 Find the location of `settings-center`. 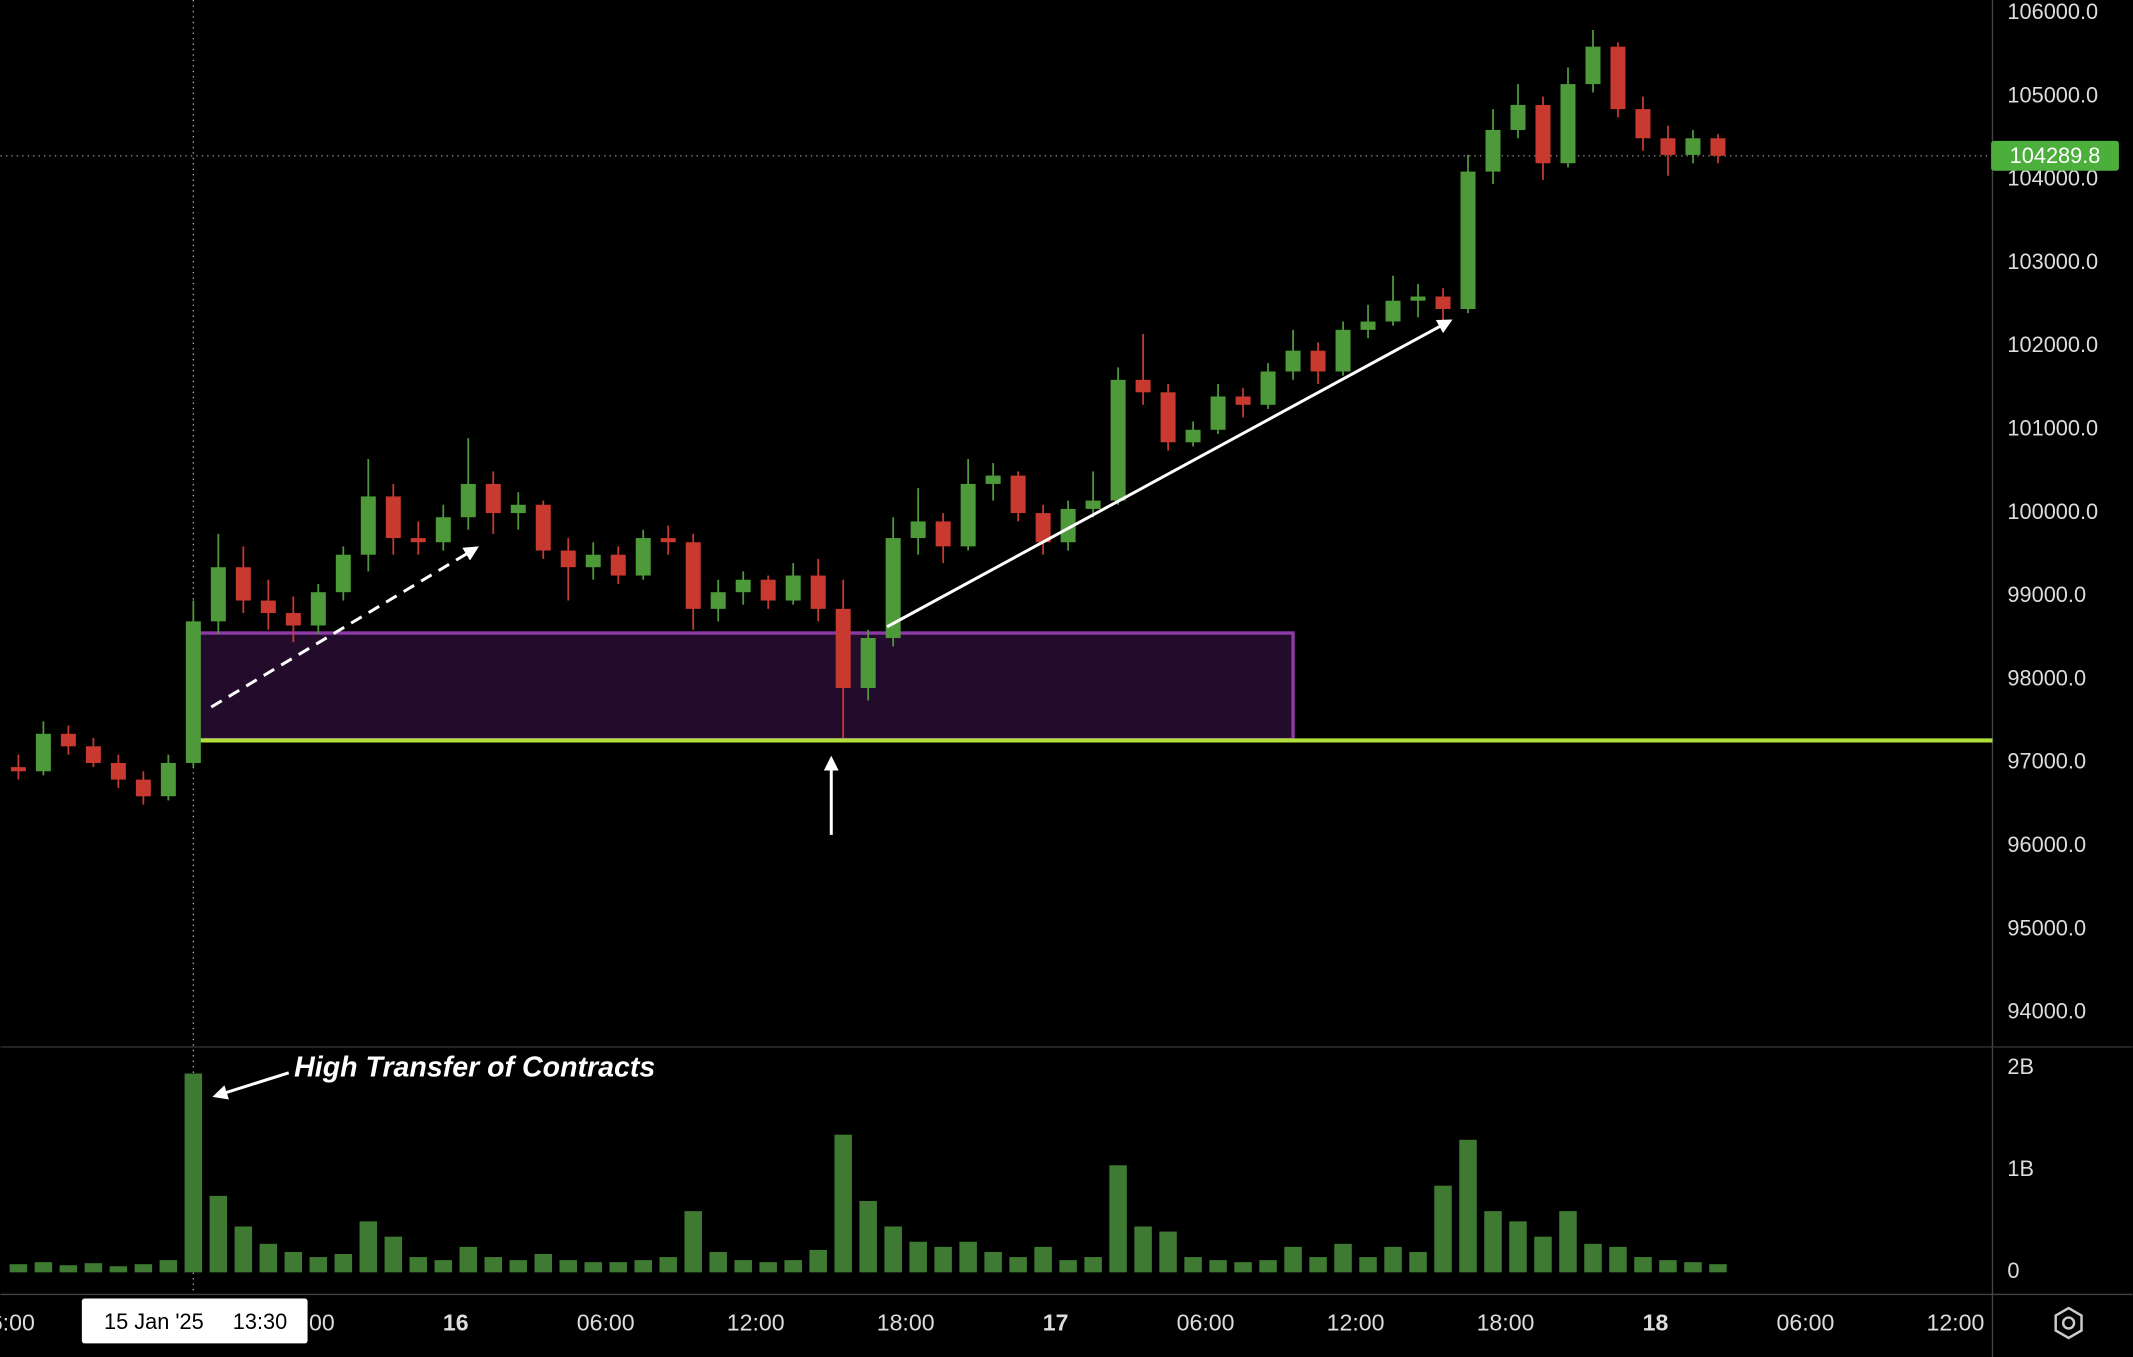

settings-center is located at coordinates (2068, 1323).